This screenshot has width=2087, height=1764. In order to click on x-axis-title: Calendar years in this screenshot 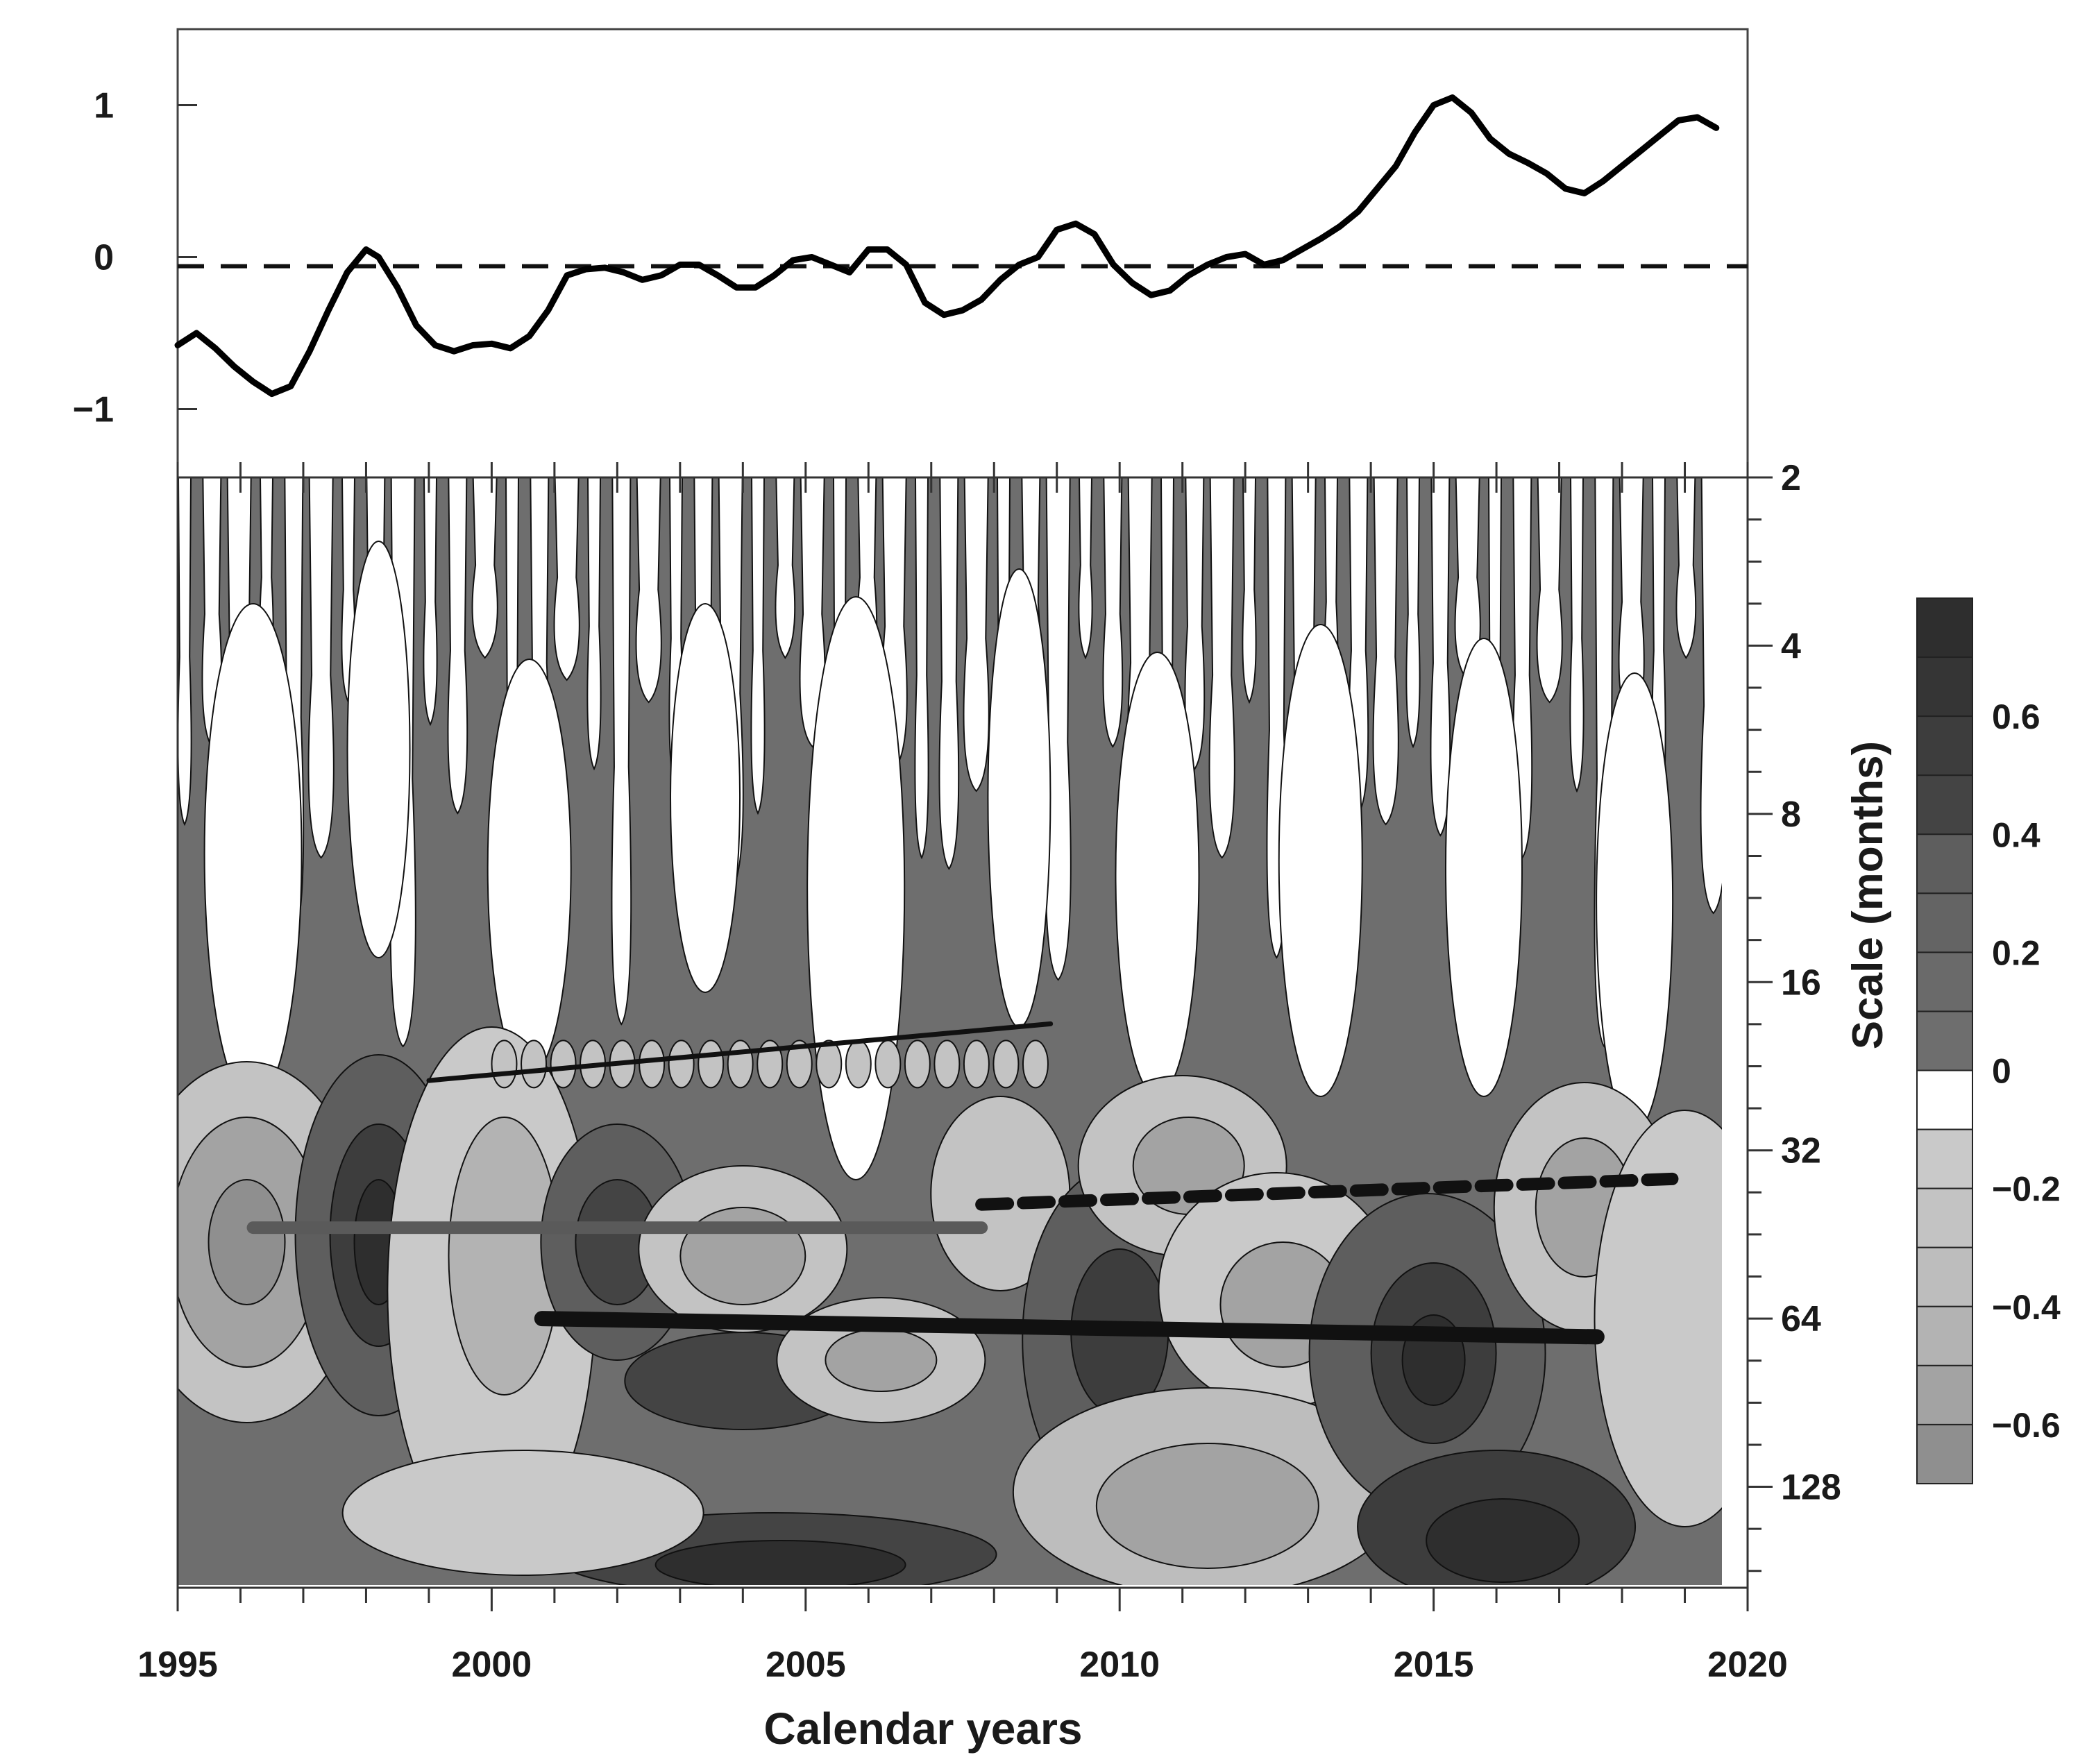, I will do `click(923, 1729)`.